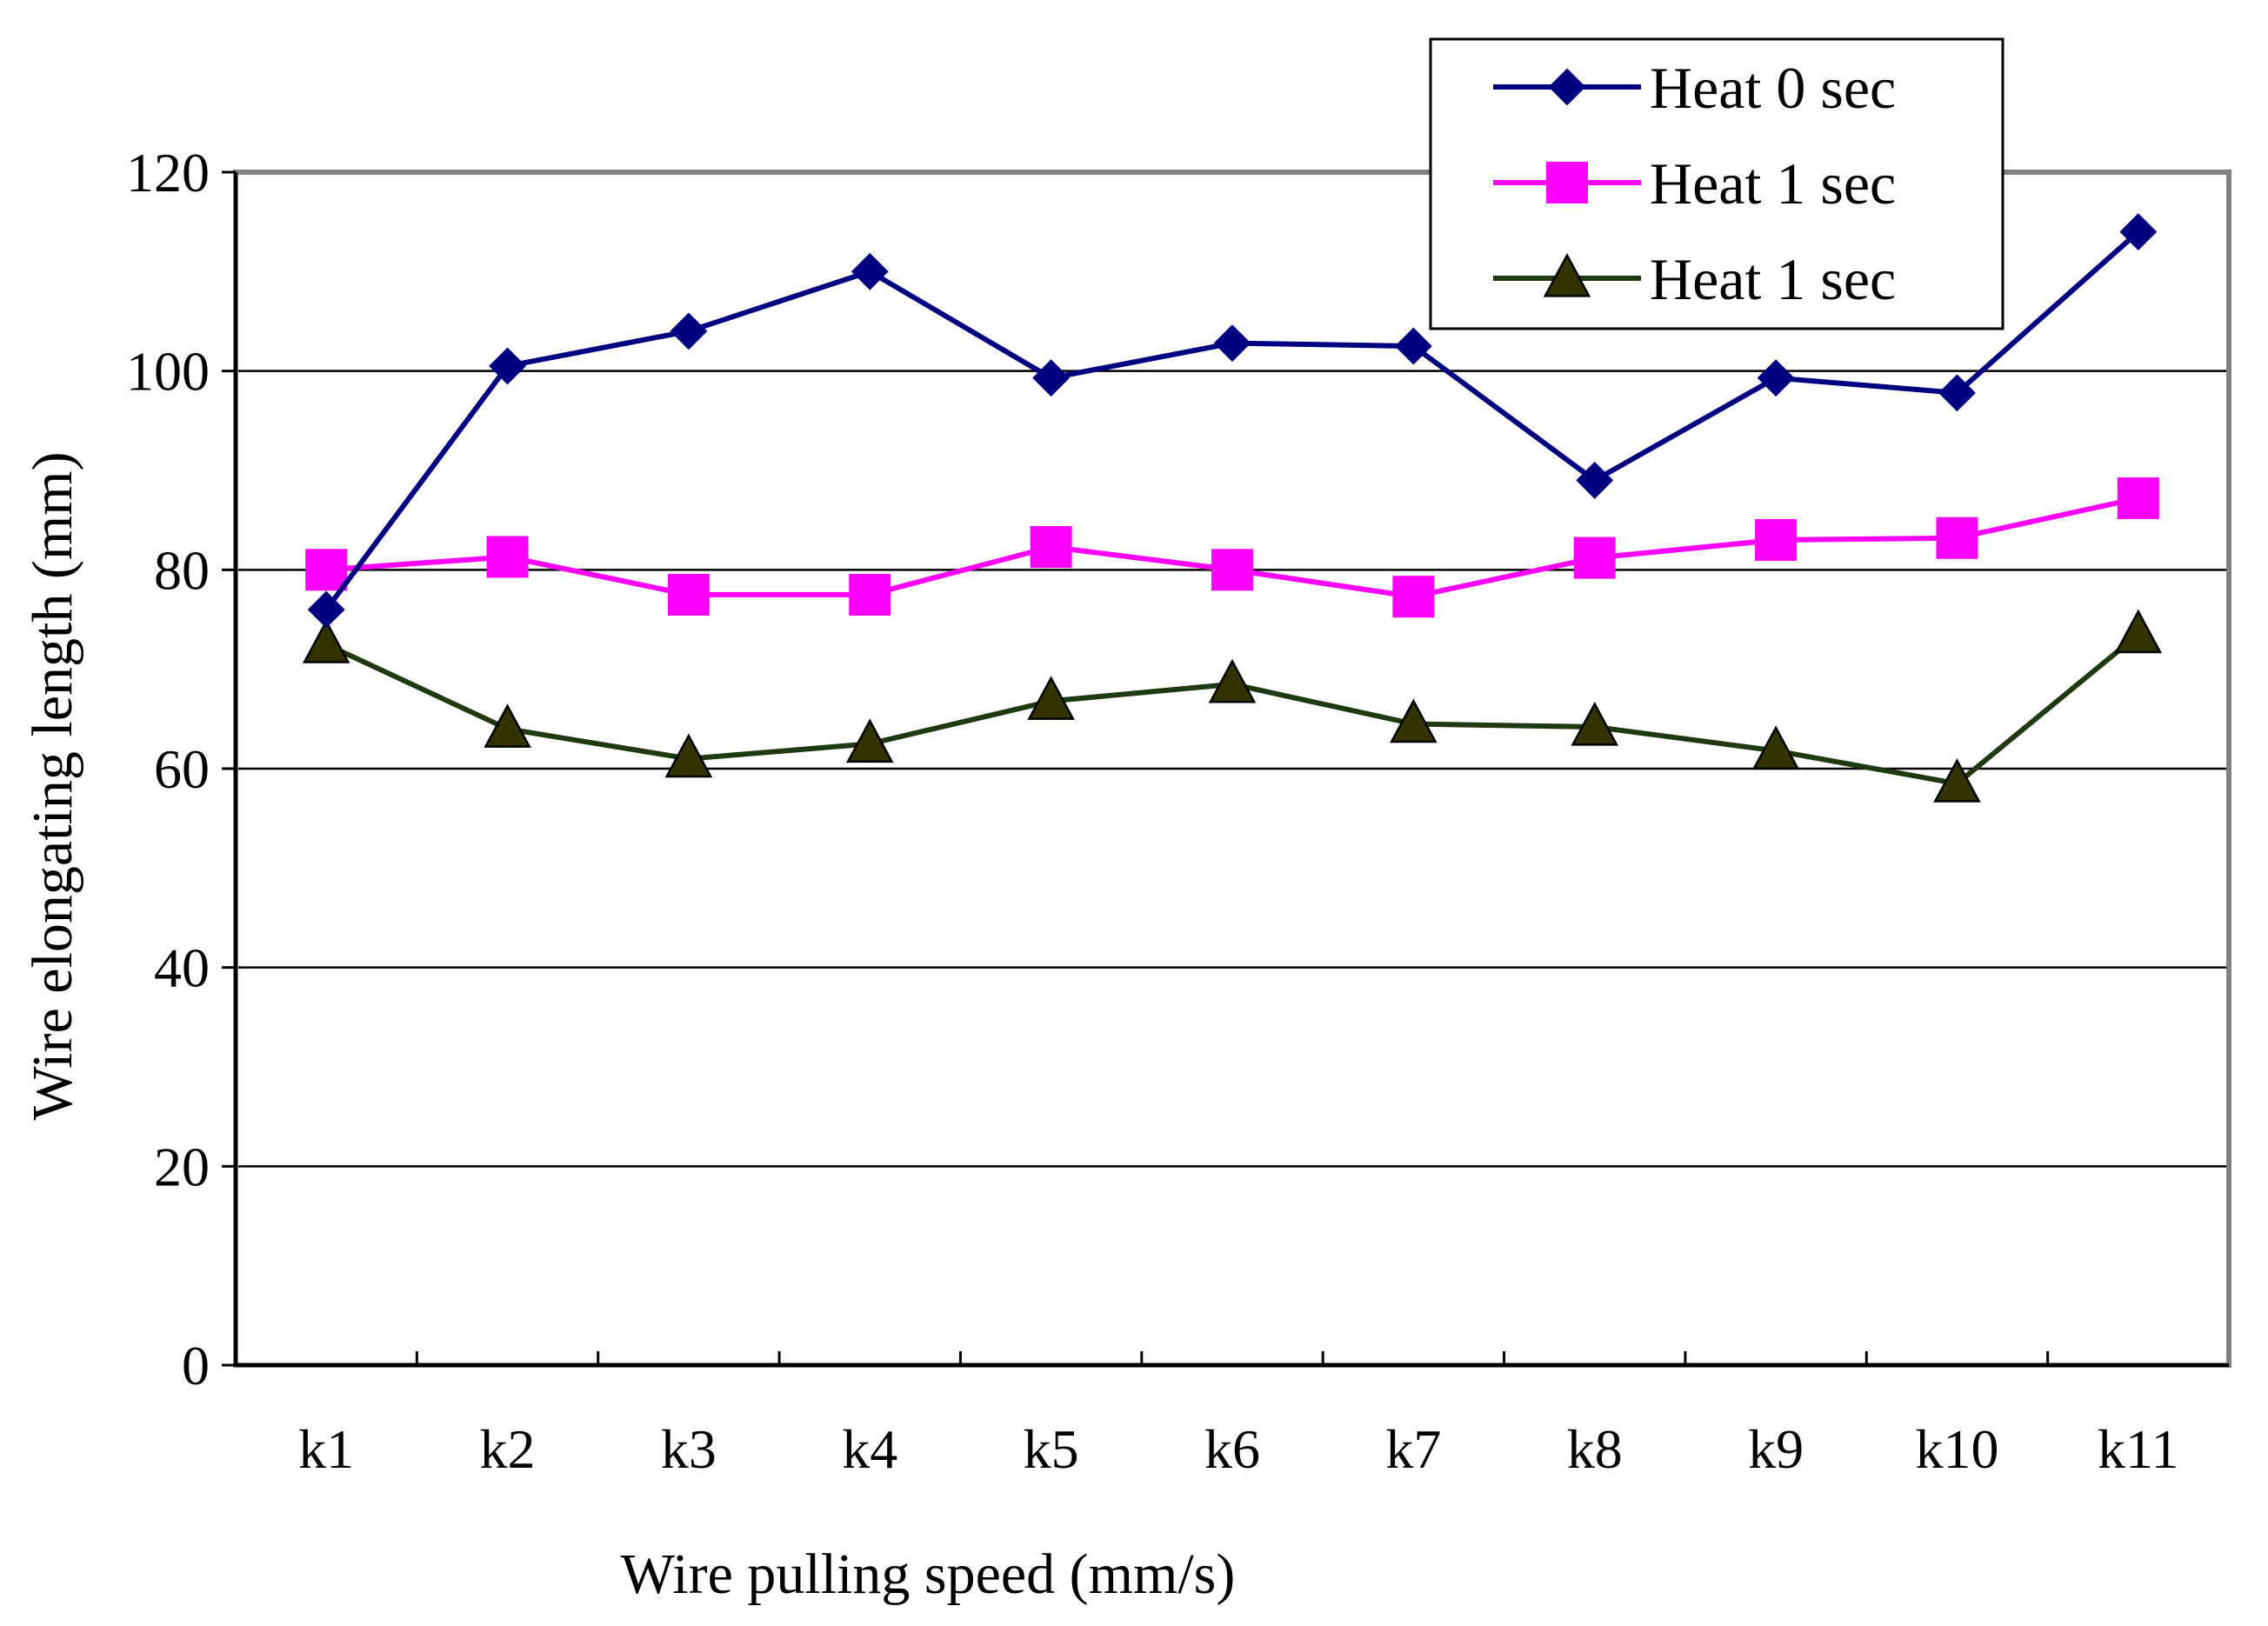  I want to click on y-tick-label-120: 120, so click(168, 172).